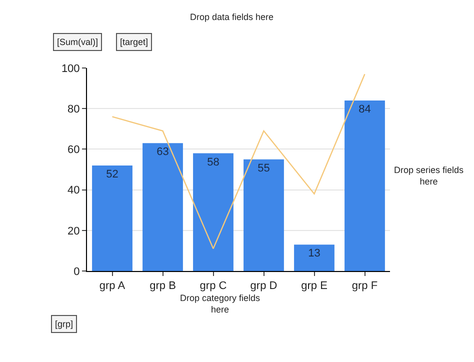  Describe the element at coordinates (264, 286) in the screenshot. I see `x-tick-label: grp D` at that location.